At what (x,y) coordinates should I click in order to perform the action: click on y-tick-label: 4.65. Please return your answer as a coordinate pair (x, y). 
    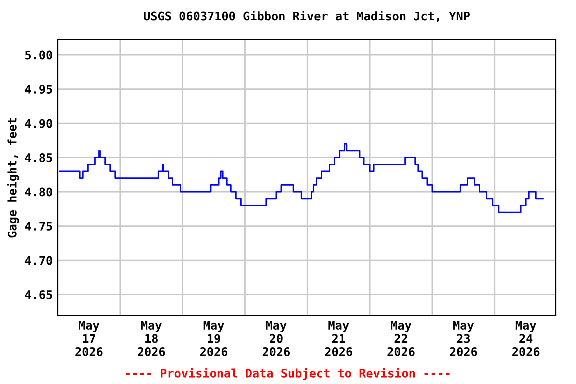
    Looking at the image, I should click on (38, 295).